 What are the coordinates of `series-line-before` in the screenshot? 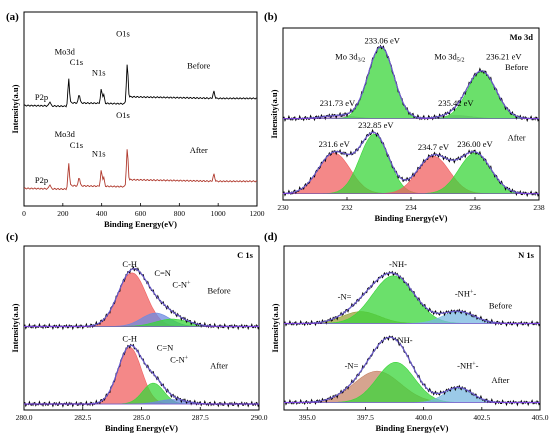 It's located at (140, 86).